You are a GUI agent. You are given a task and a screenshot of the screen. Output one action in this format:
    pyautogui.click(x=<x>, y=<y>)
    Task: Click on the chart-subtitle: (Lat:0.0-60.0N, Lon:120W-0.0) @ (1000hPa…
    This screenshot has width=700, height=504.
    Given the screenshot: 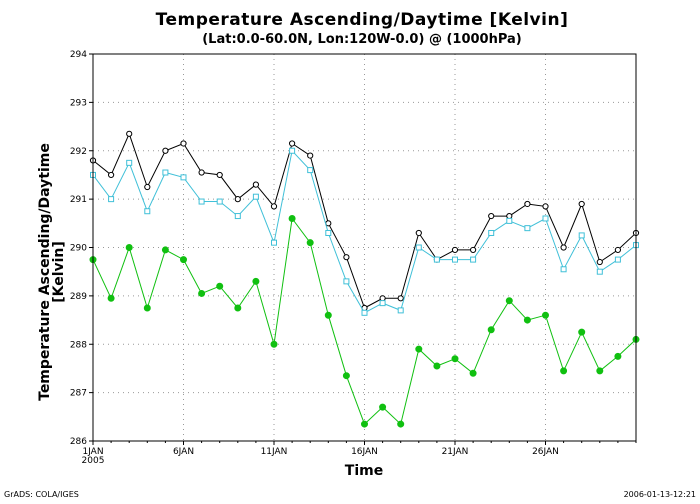 What is the action you would take?
    pyautogui.click(x=362, y=39)
    